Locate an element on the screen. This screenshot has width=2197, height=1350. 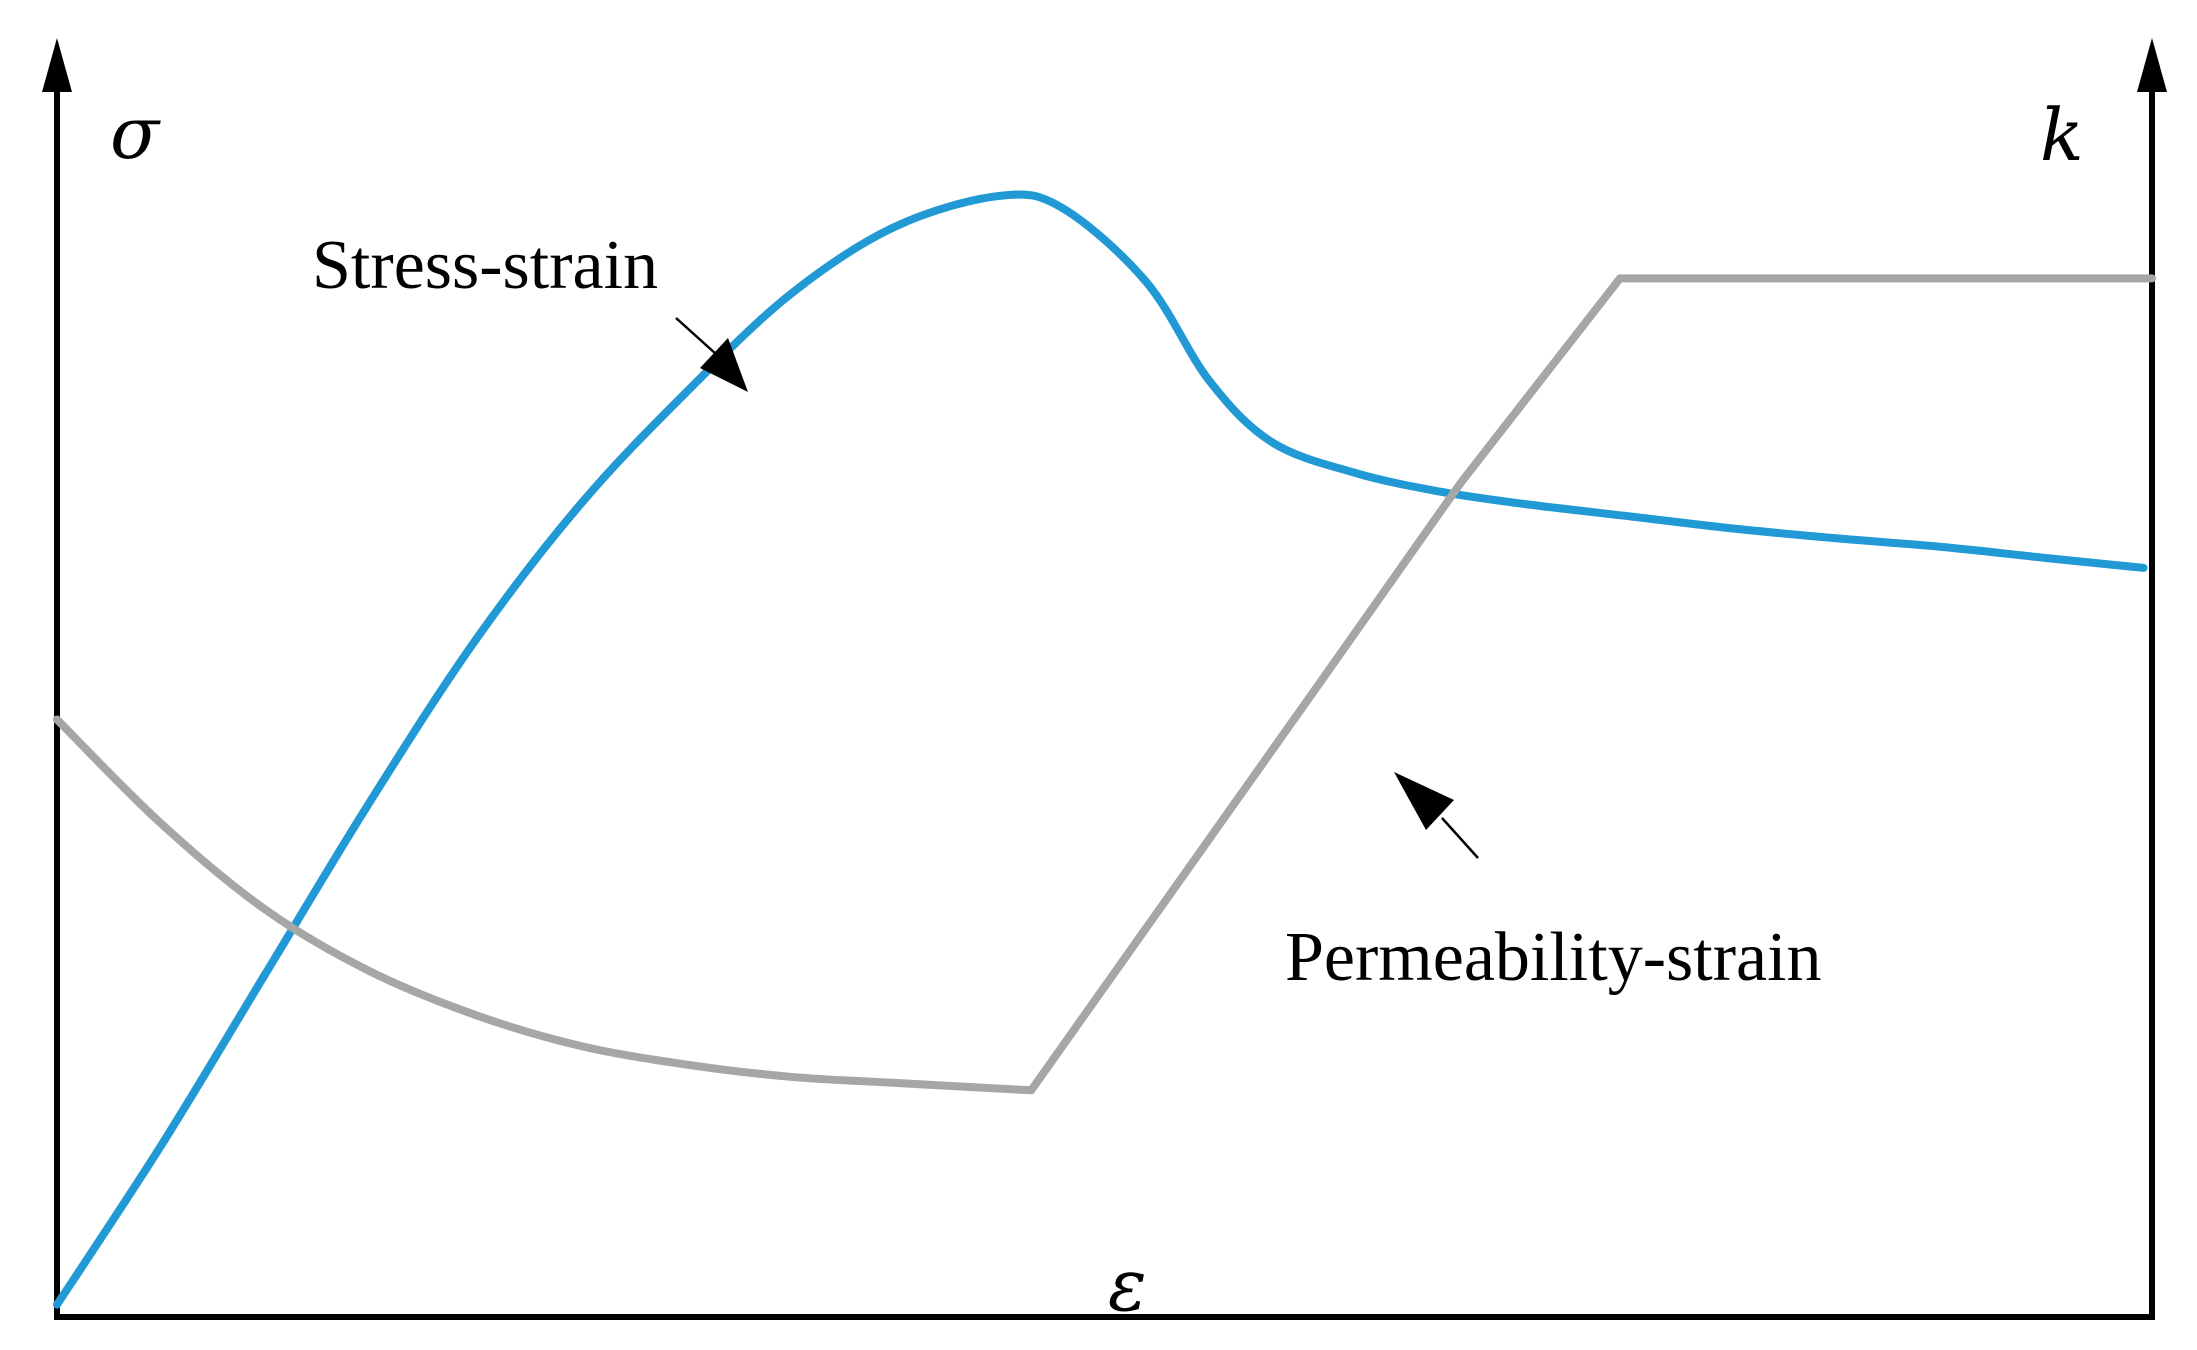
stress-strain-annotation: Stress-strain is located at coordinates (485, 265).